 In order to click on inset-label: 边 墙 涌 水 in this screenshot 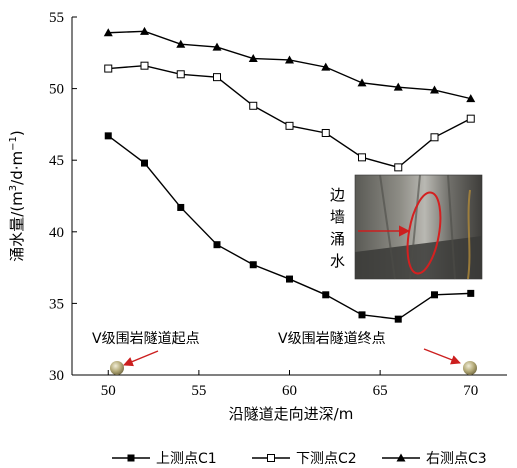, I will do `click(337, 228)`.